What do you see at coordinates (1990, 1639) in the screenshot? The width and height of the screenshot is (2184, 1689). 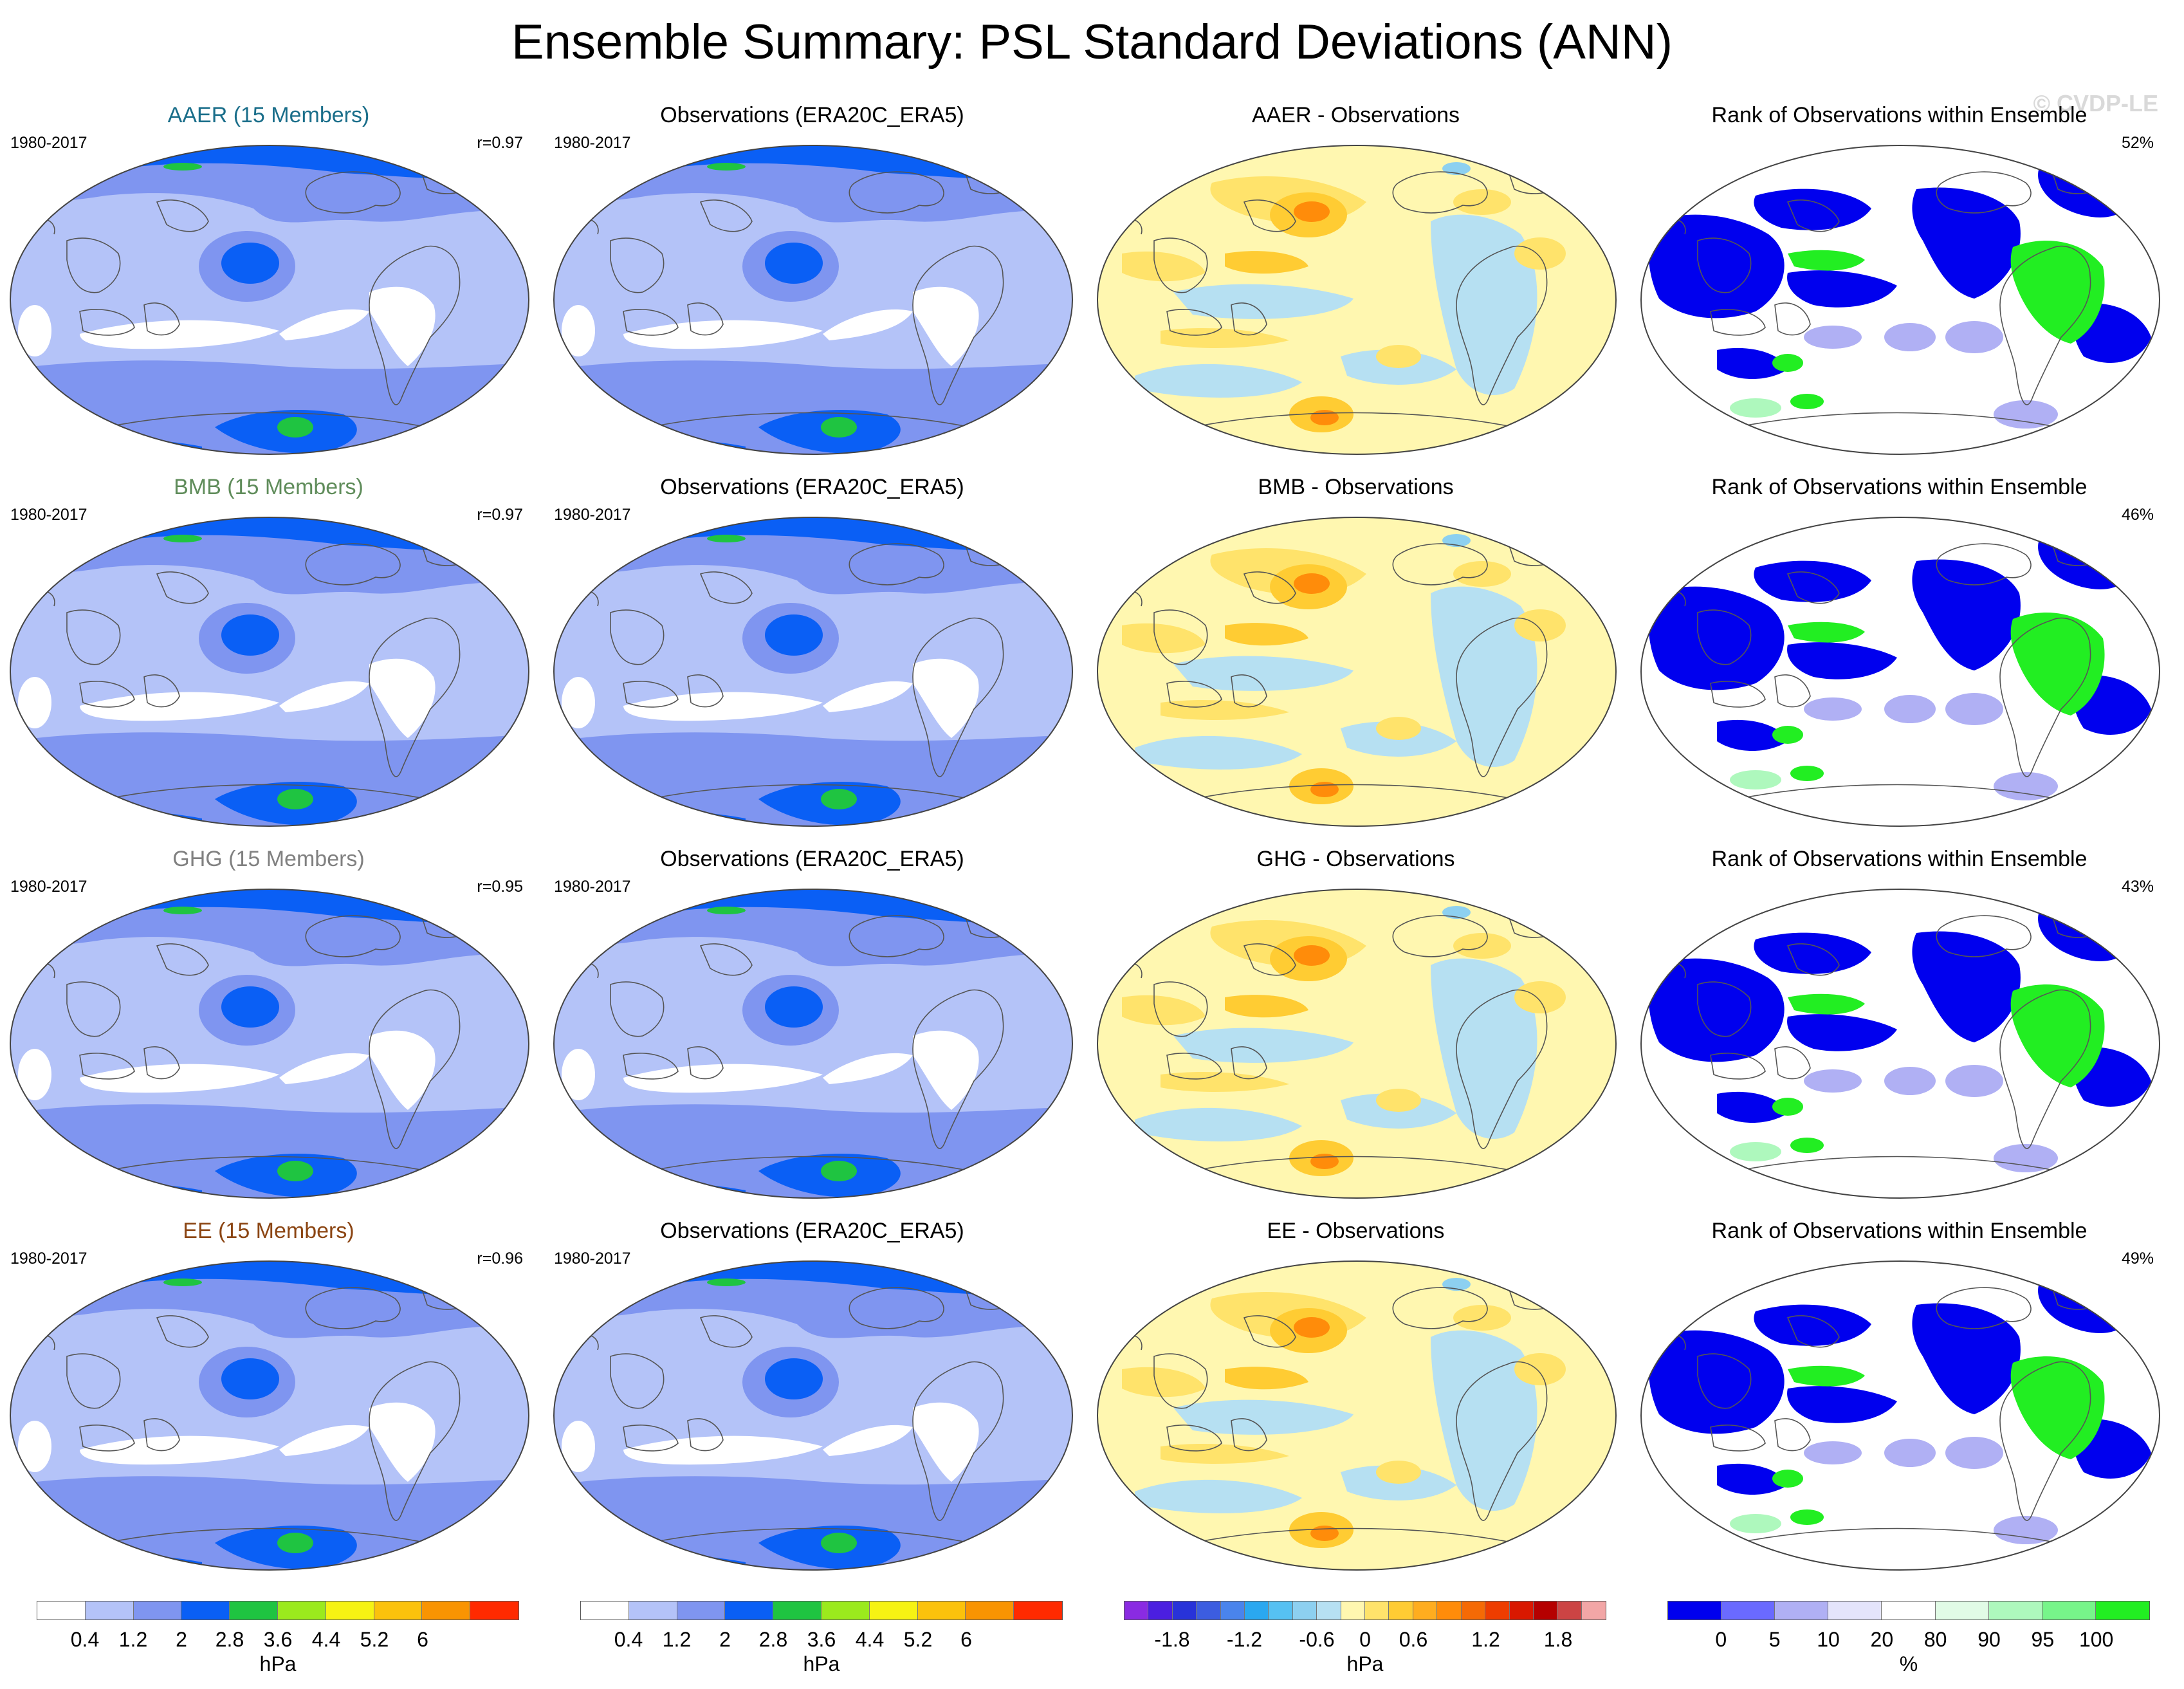 I see `colorbar-tick-label: 90` at bounding box center [1990, 1639].